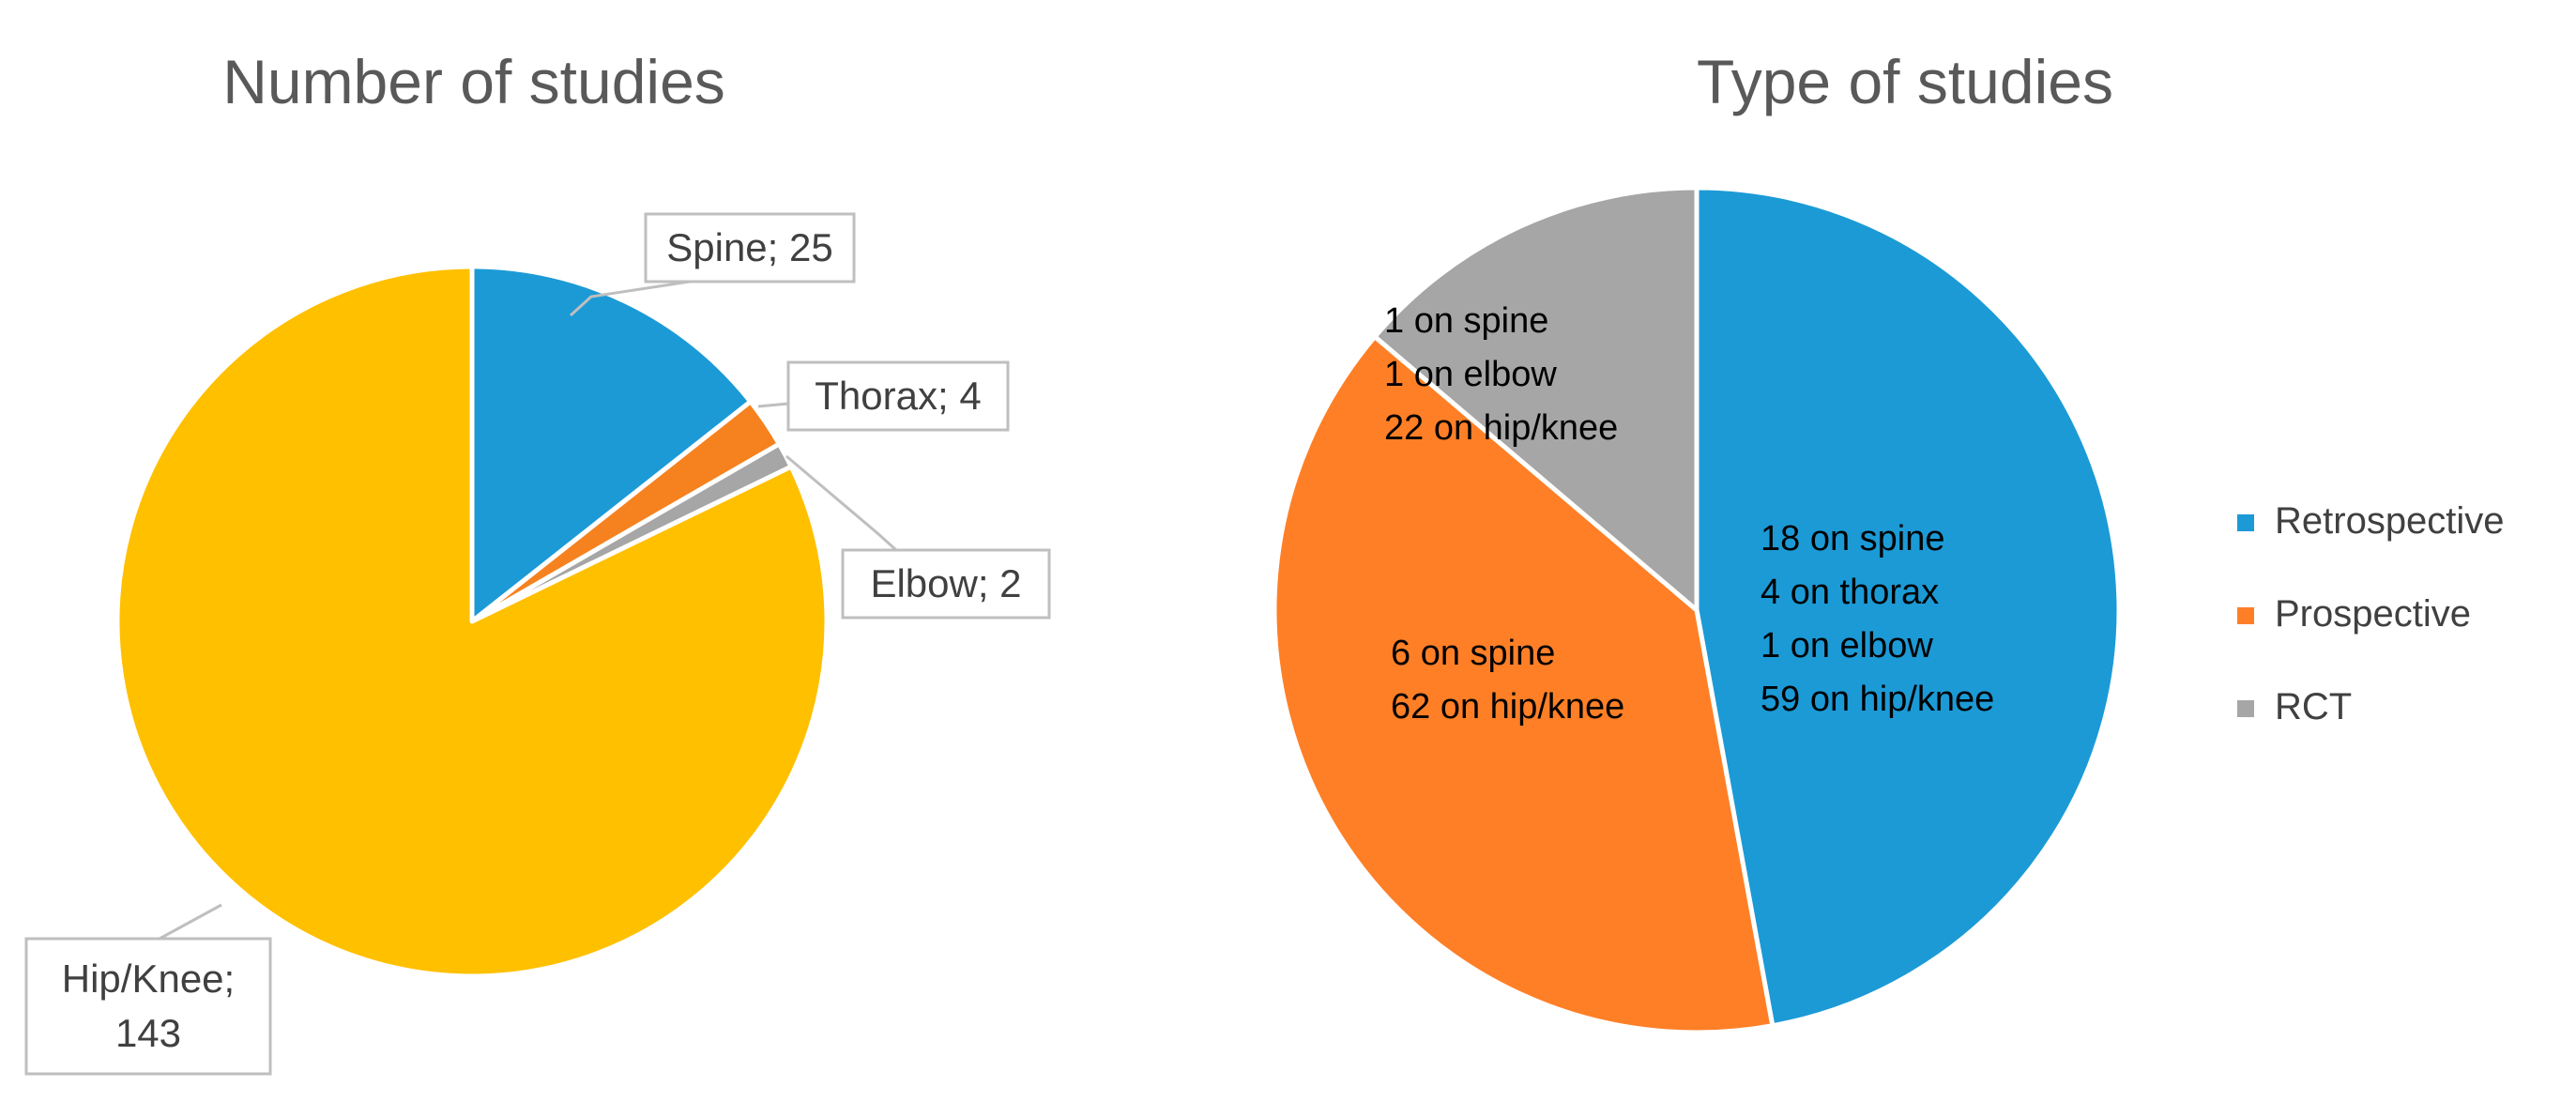 The image size is (2576, 1102). Describe the element at coordinates (1501, 428) in the screenshot. I see `slice-label-rct: 22 on hip/knee` at that location.